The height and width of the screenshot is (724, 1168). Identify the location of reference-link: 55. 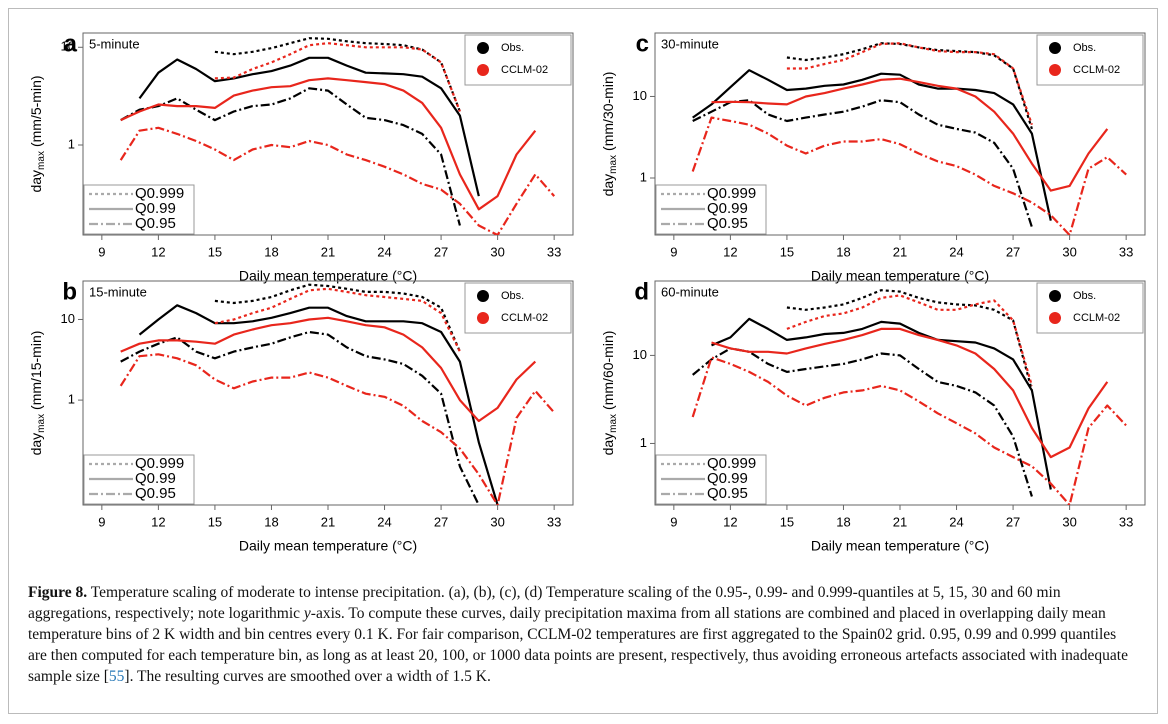
(116, 676).